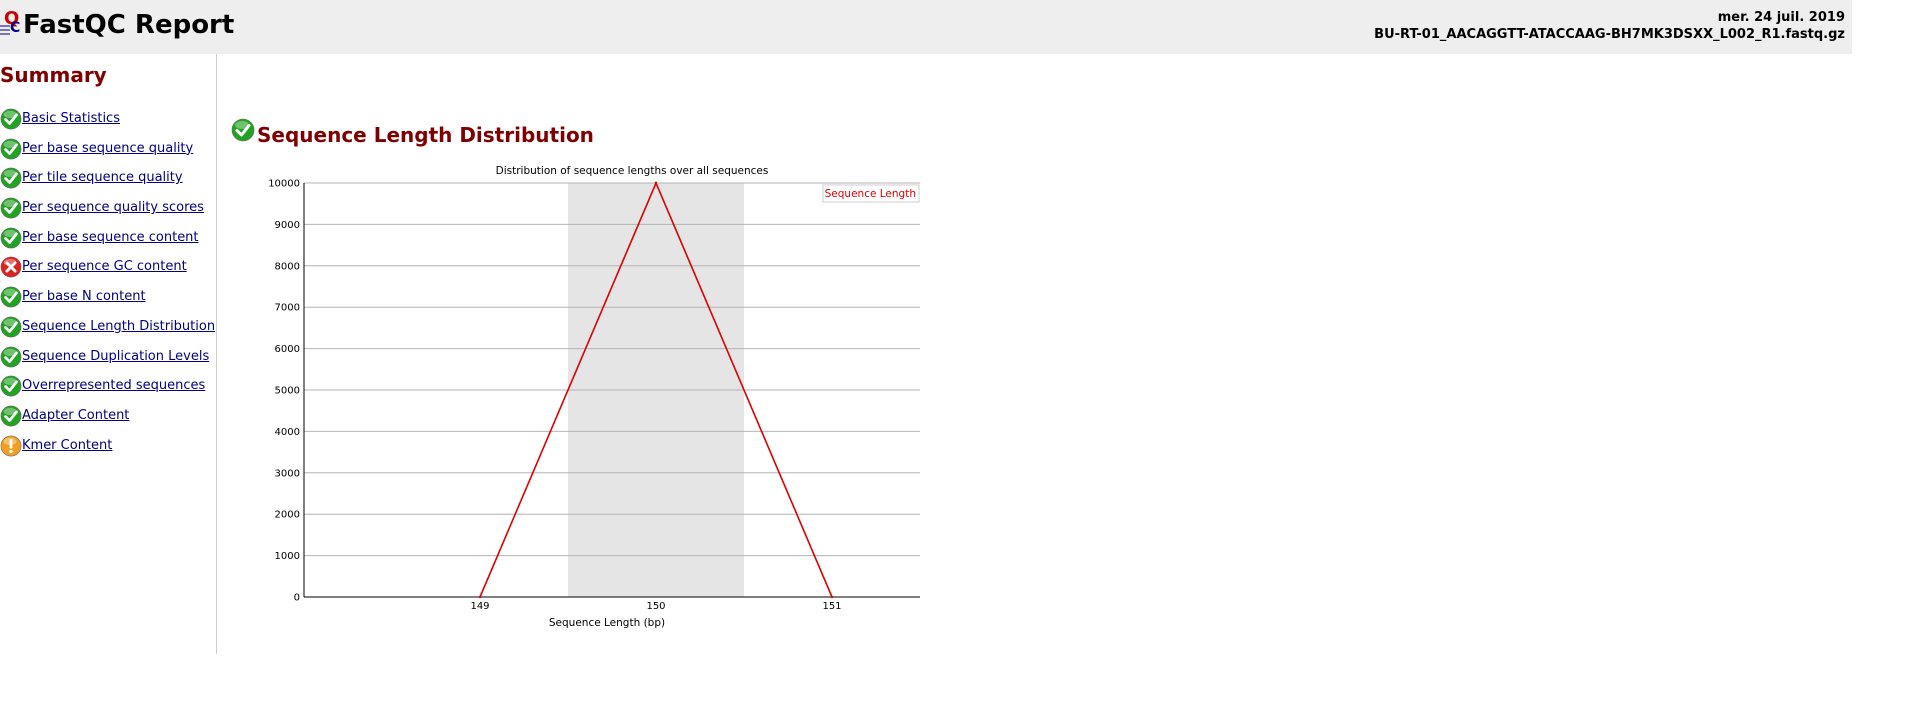 The image size is (1917, 727). What do you see at coordinates (287, 391) in the screenshot?
I see `y-tick-label: 5000` at bounding box center [287, 391].